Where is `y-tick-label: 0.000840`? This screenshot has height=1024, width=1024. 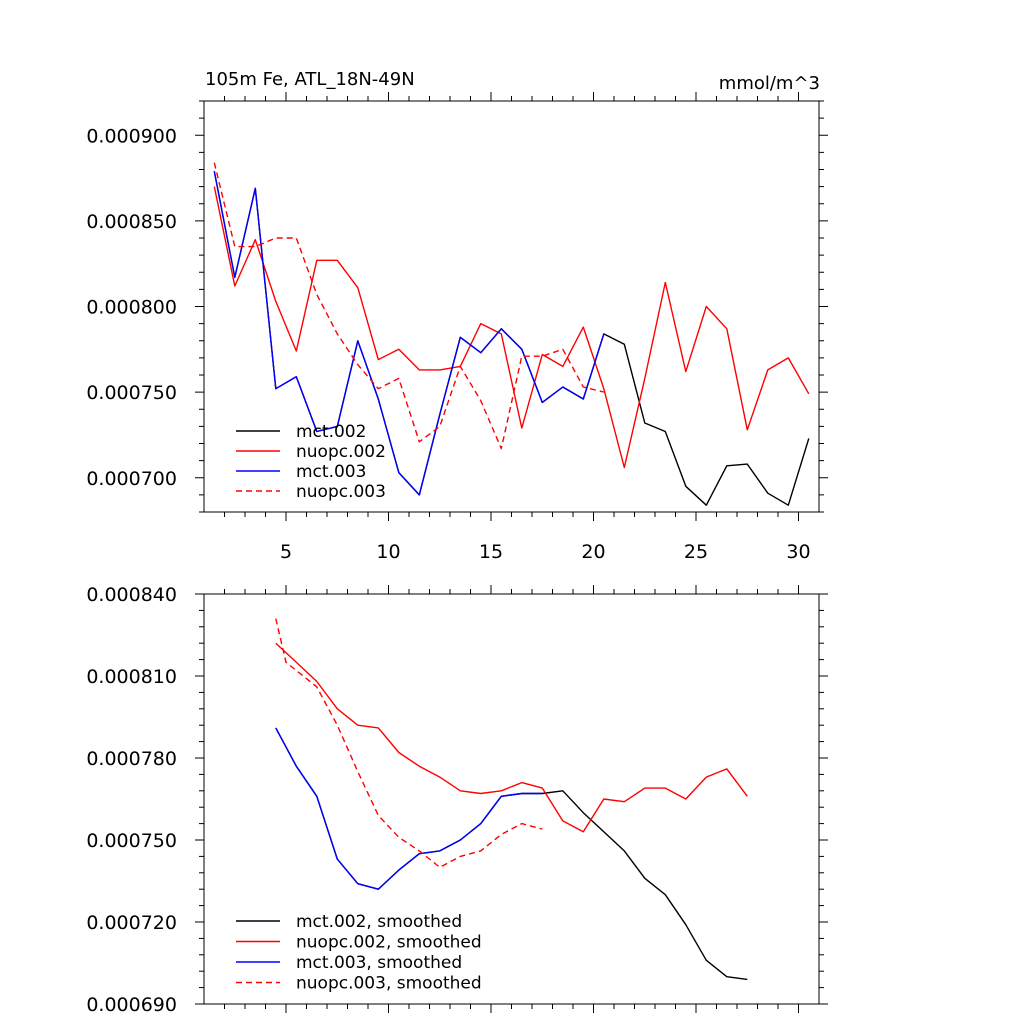 y-tick-label: 0.000840 is located at coordinates (131, 595).